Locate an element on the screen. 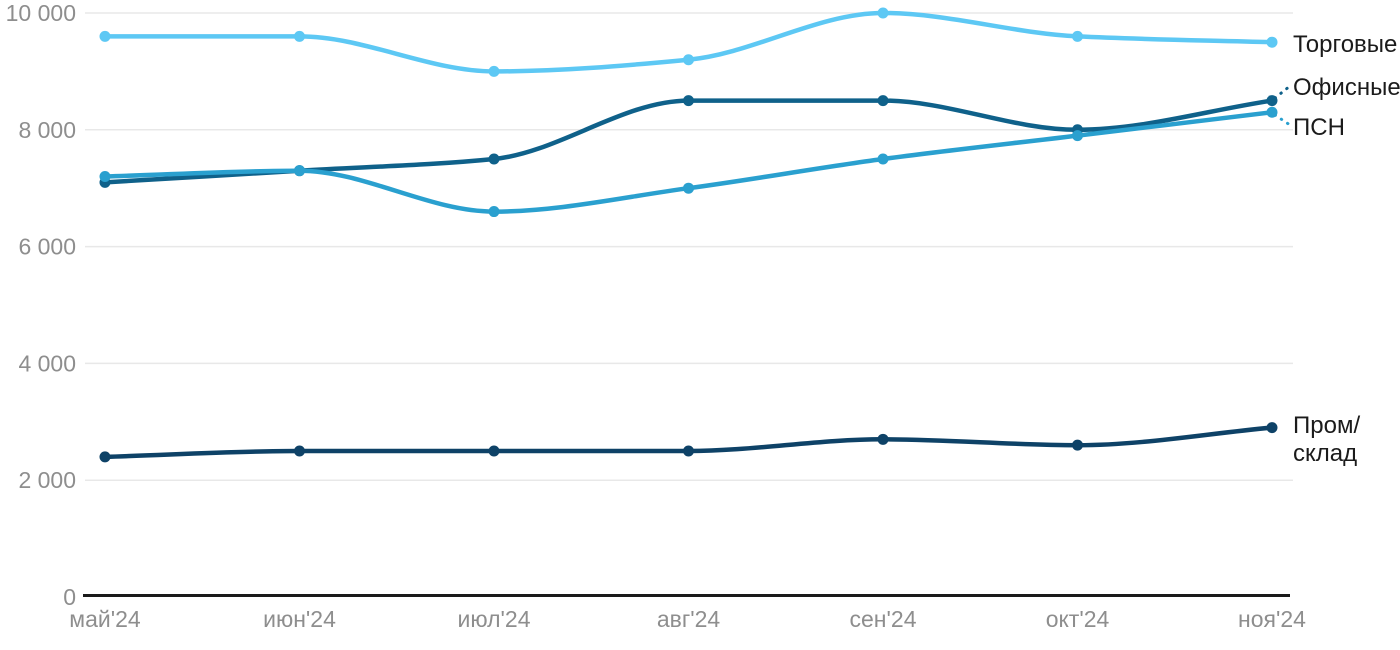  legend-label-prom-sklad-line2: склад is located at coordinates (1325, 453).